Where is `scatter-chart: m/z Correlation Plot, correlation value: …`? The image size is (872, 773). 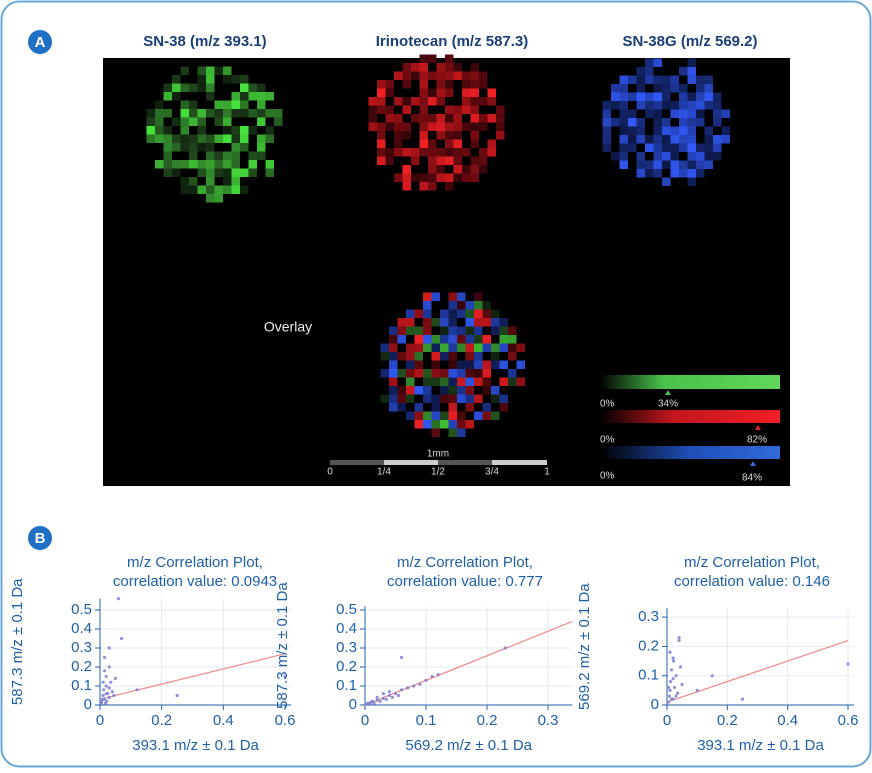 scatter-chart: m/z Correlation Plot, correlation value: … is located at coordinates (717, 654).